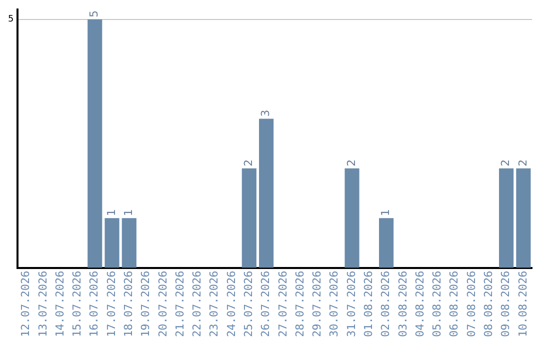 The width and height of the screenshot is (540, 340). I want to click on x-tick-label: 21.07.2026, so click(179, 304).